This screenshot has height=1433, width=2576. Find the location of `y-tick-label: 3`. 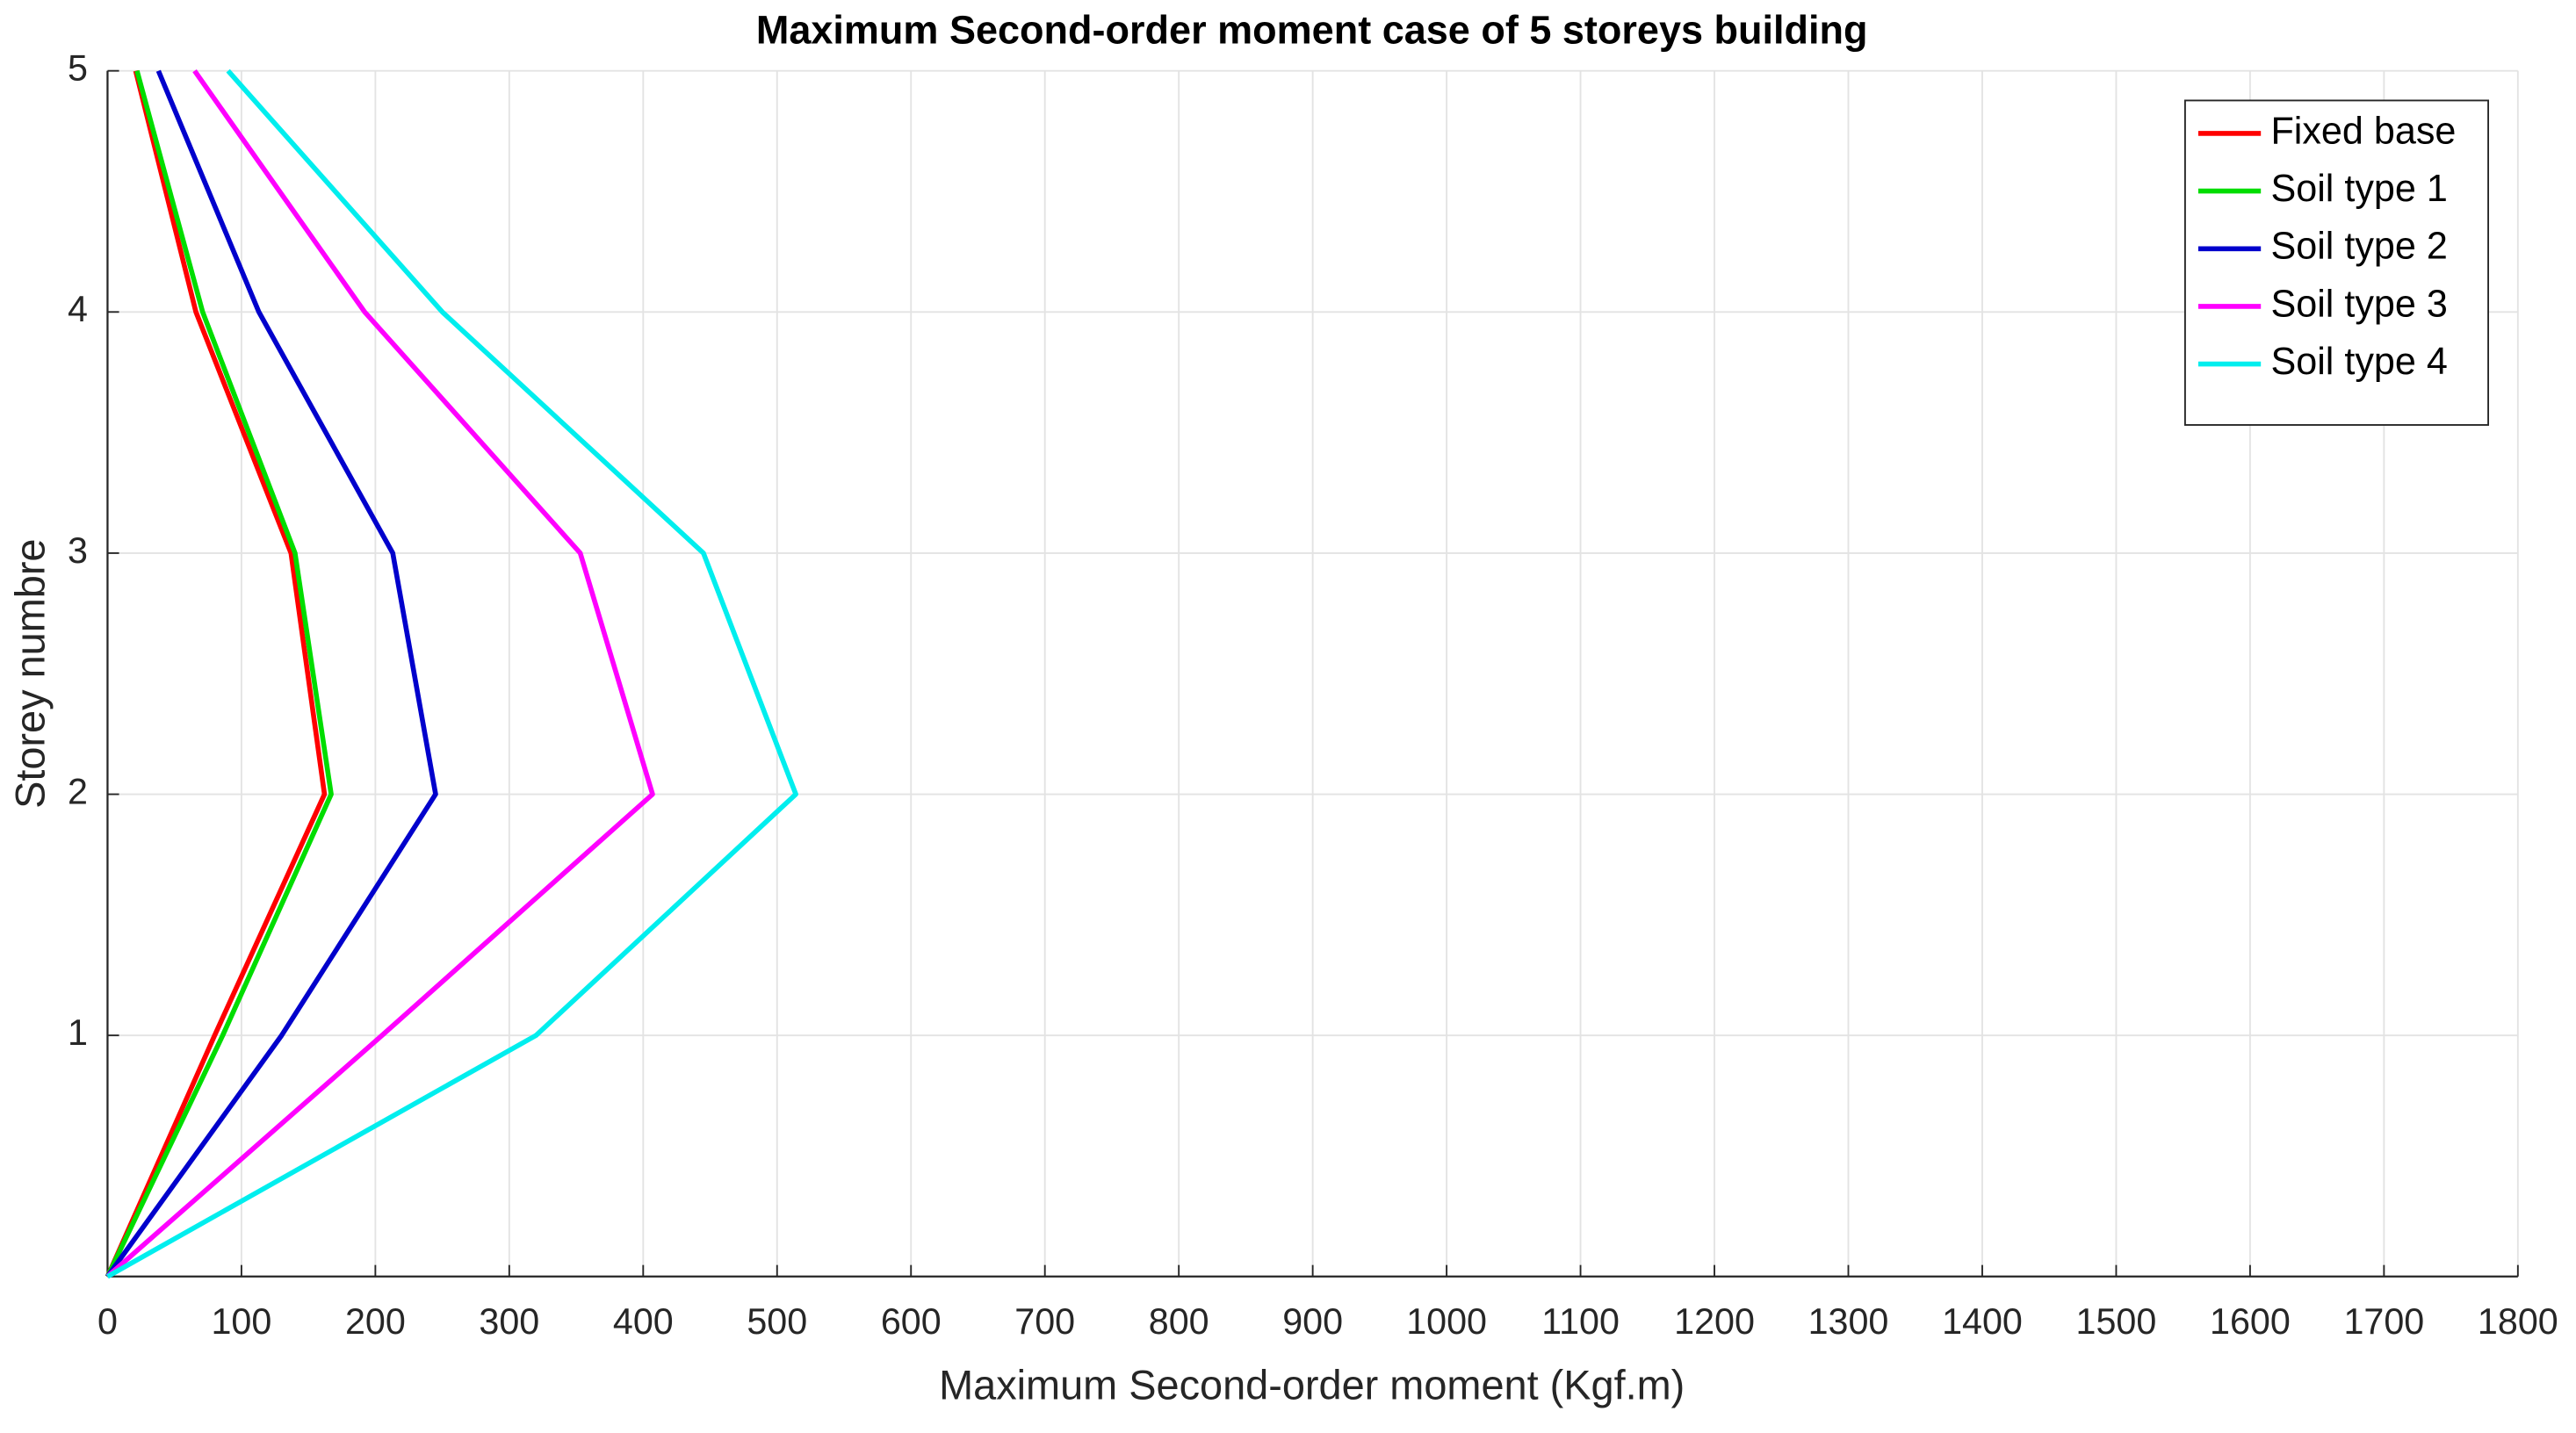

y-tick-label: 3 is located at coordinates (78, 550).